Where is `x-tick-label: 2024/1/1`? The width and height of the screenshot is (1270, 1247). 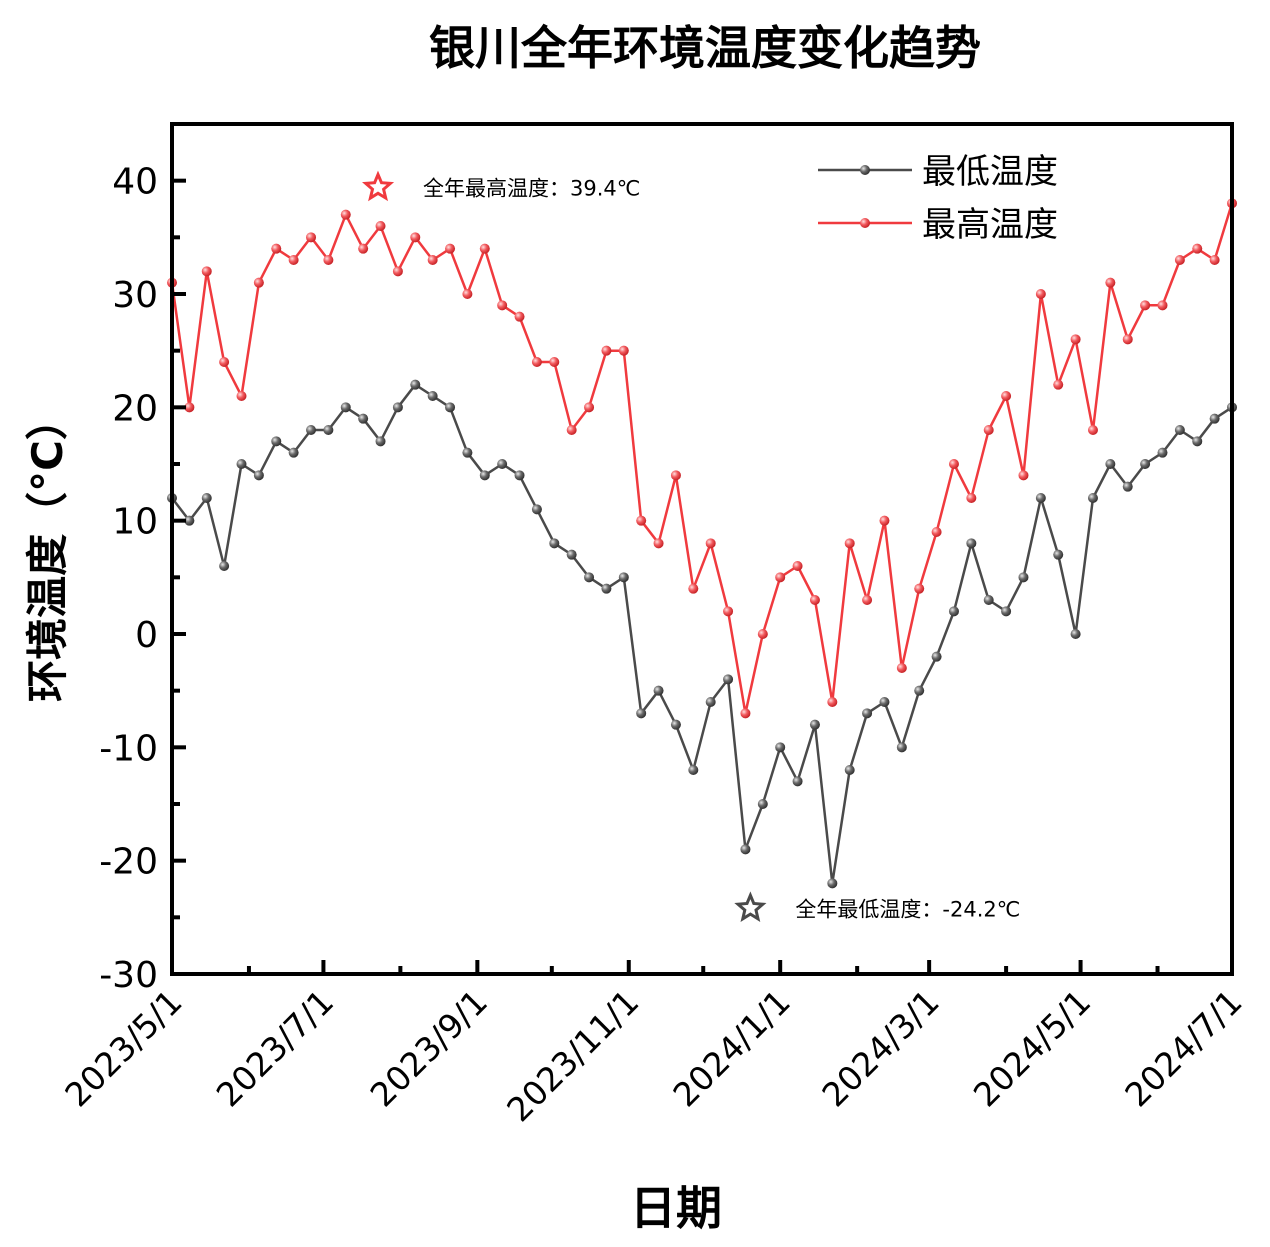 x-tick-label: 2024/1/1 is located at coordinates (731, 1048).